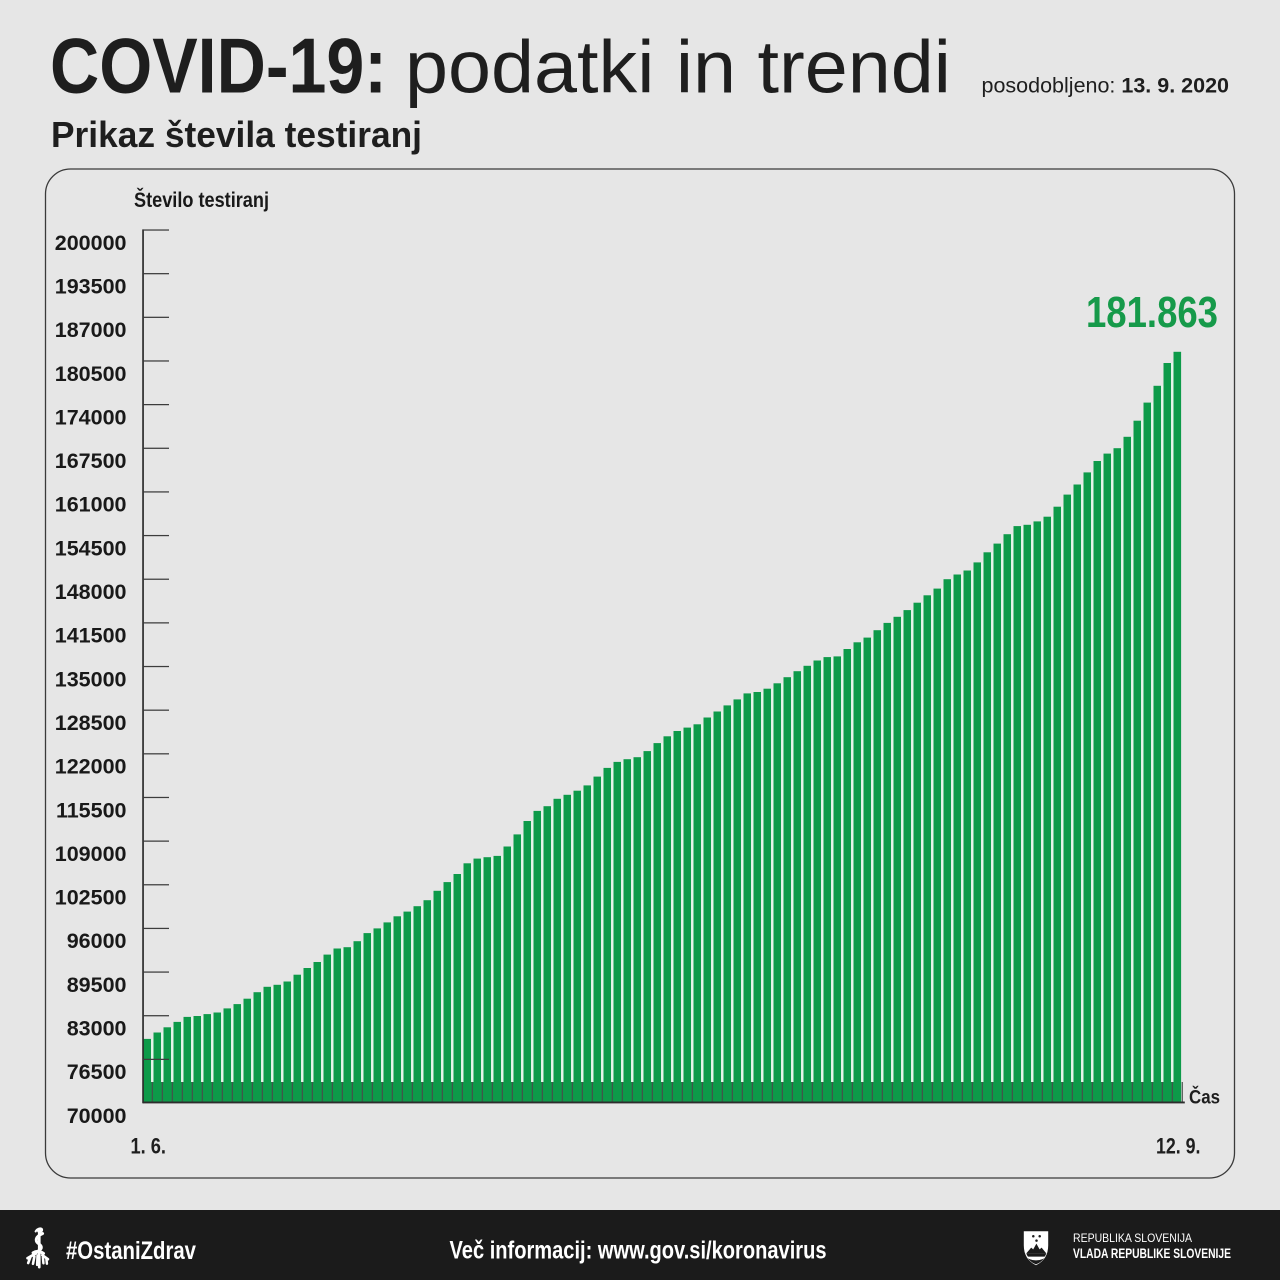  What do you see at coordinates (91, 461) in the screenshot?
I see `svg-text: 167500` at bounding box center [91, 461].